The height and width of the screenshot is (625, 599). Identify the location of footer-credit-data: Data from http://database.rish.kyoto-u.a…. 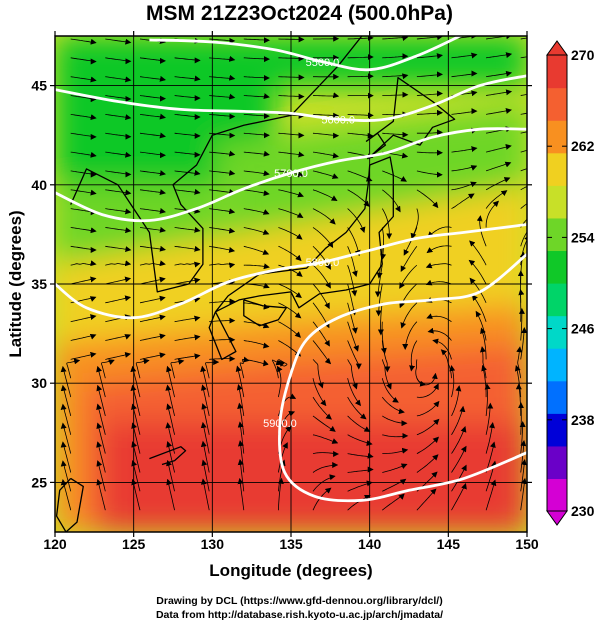
(299, 615).